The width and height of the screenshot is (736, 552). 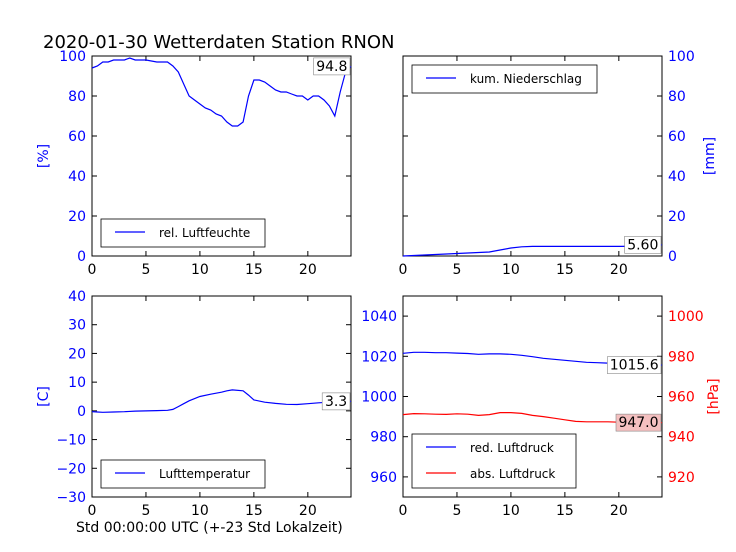 I want to click on last-value: 3.3, so click(x=336, y=402).